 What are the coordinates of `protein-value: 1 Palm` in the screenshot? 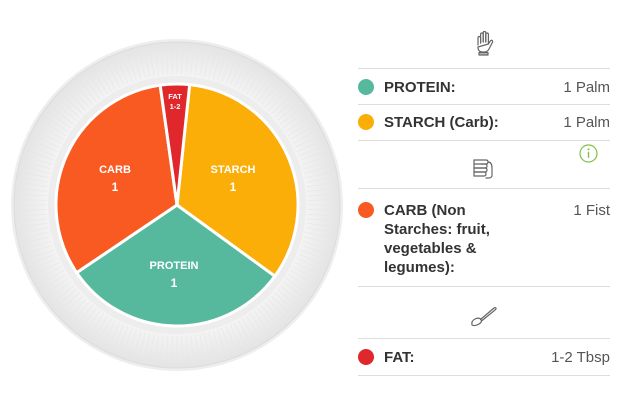 It's located at (586, 87).